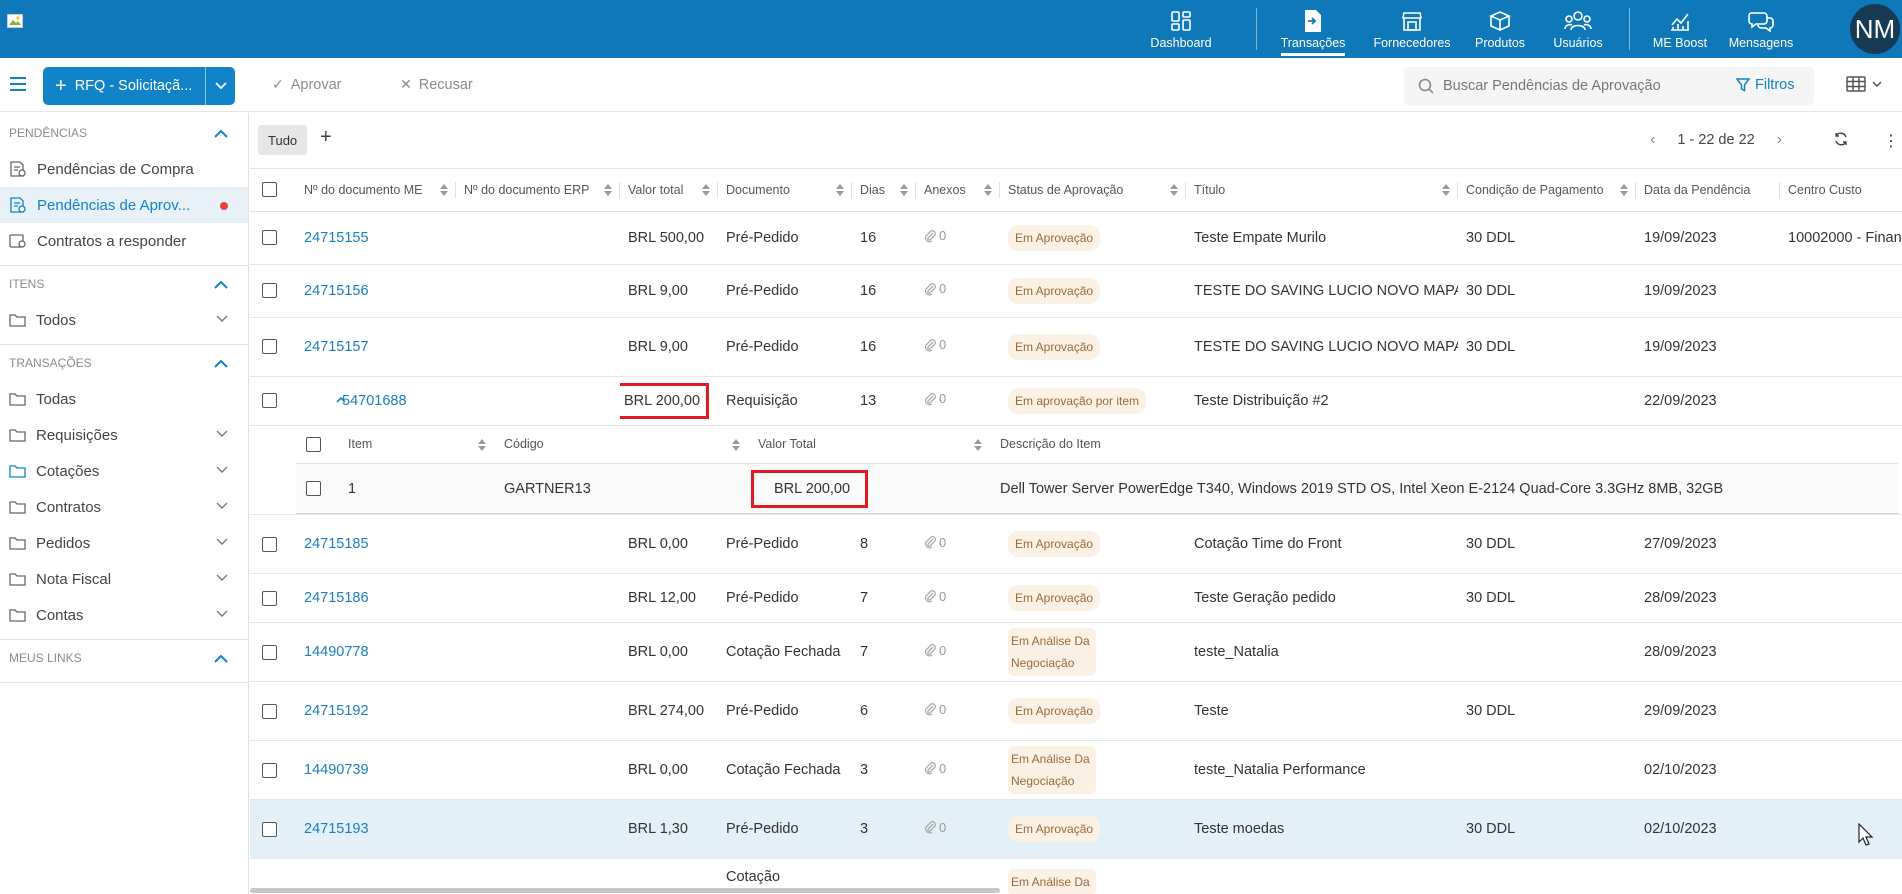 The image size is (1902, 894). Describe the element at coordinates (336, 711) in the screenshot. I see `document-link: 24715192` at that location.